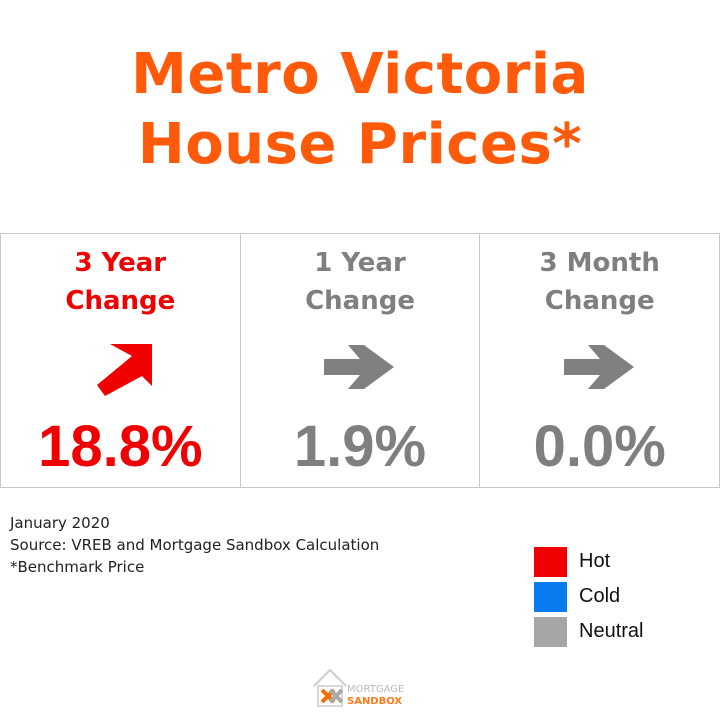 The height and width of the screenshot is (720, 720). Describe the element at coordinates (599, 263) in the screenshot. I see `panel-label-line-1: 3 Month` at that location.